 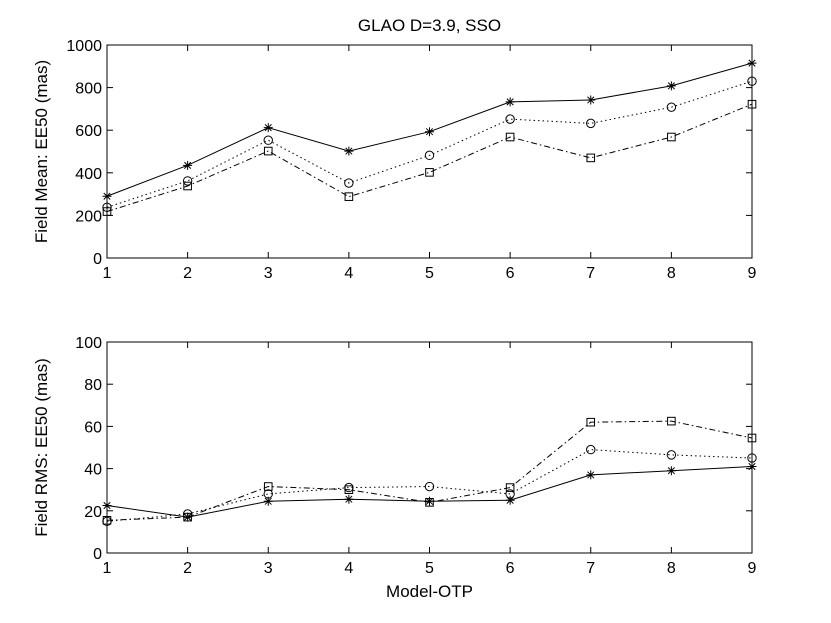 What do you see at coordinates (93, 470) in the screenshot?
I see `y-tick-label: 40` at bounding box center [93, 470].